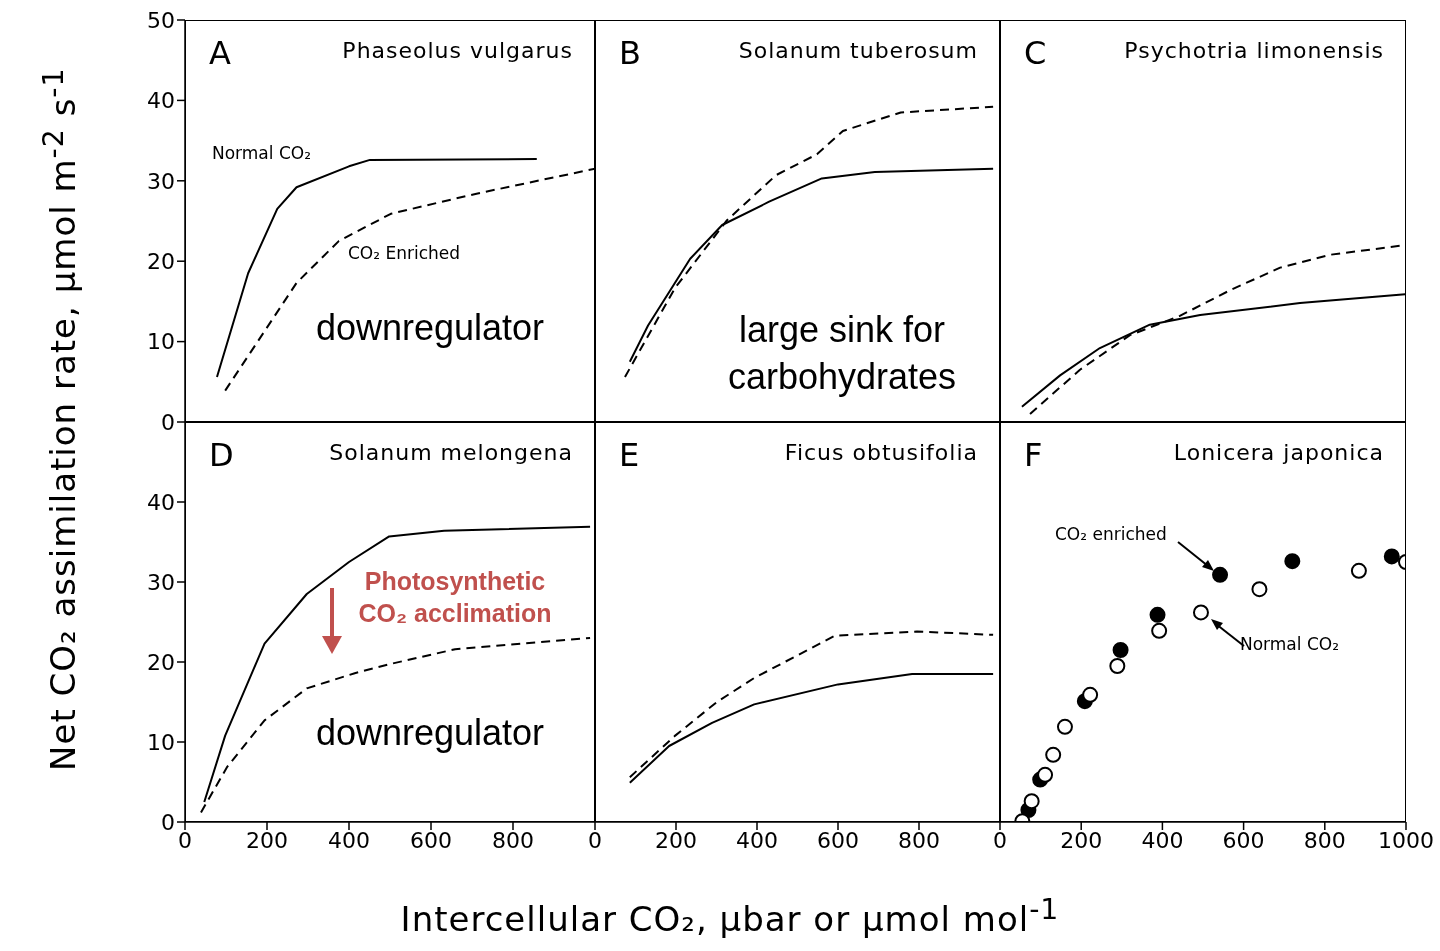  Describe the element at coordinates (1033, 455) in the screenshot. I see `text: F` at that location.